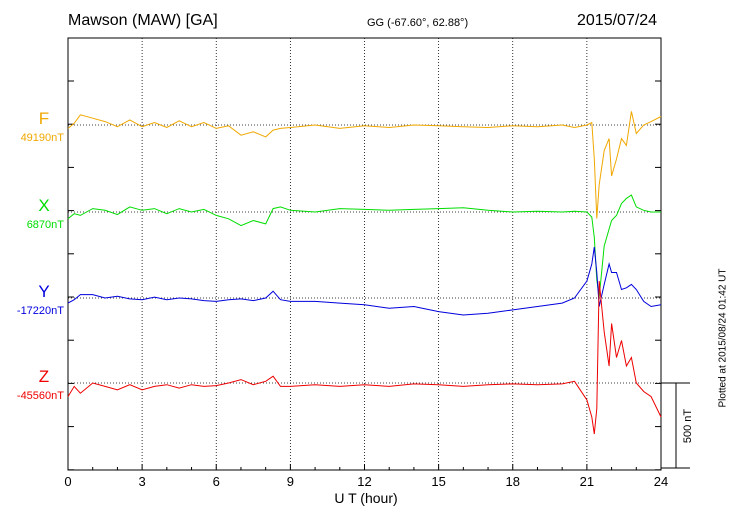 This screenshot has height=520, width=730. I want to click on series-labels: F 49190nT X 6870nT Y -17220nT Z -45560nT, so click(40, 255).